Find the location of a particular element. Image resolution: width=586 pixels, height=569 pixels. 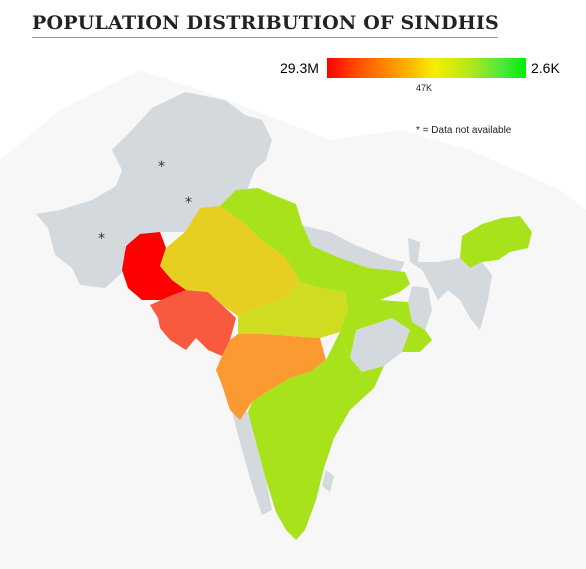

region-no-data-coast is located at coordinates (252, 463).